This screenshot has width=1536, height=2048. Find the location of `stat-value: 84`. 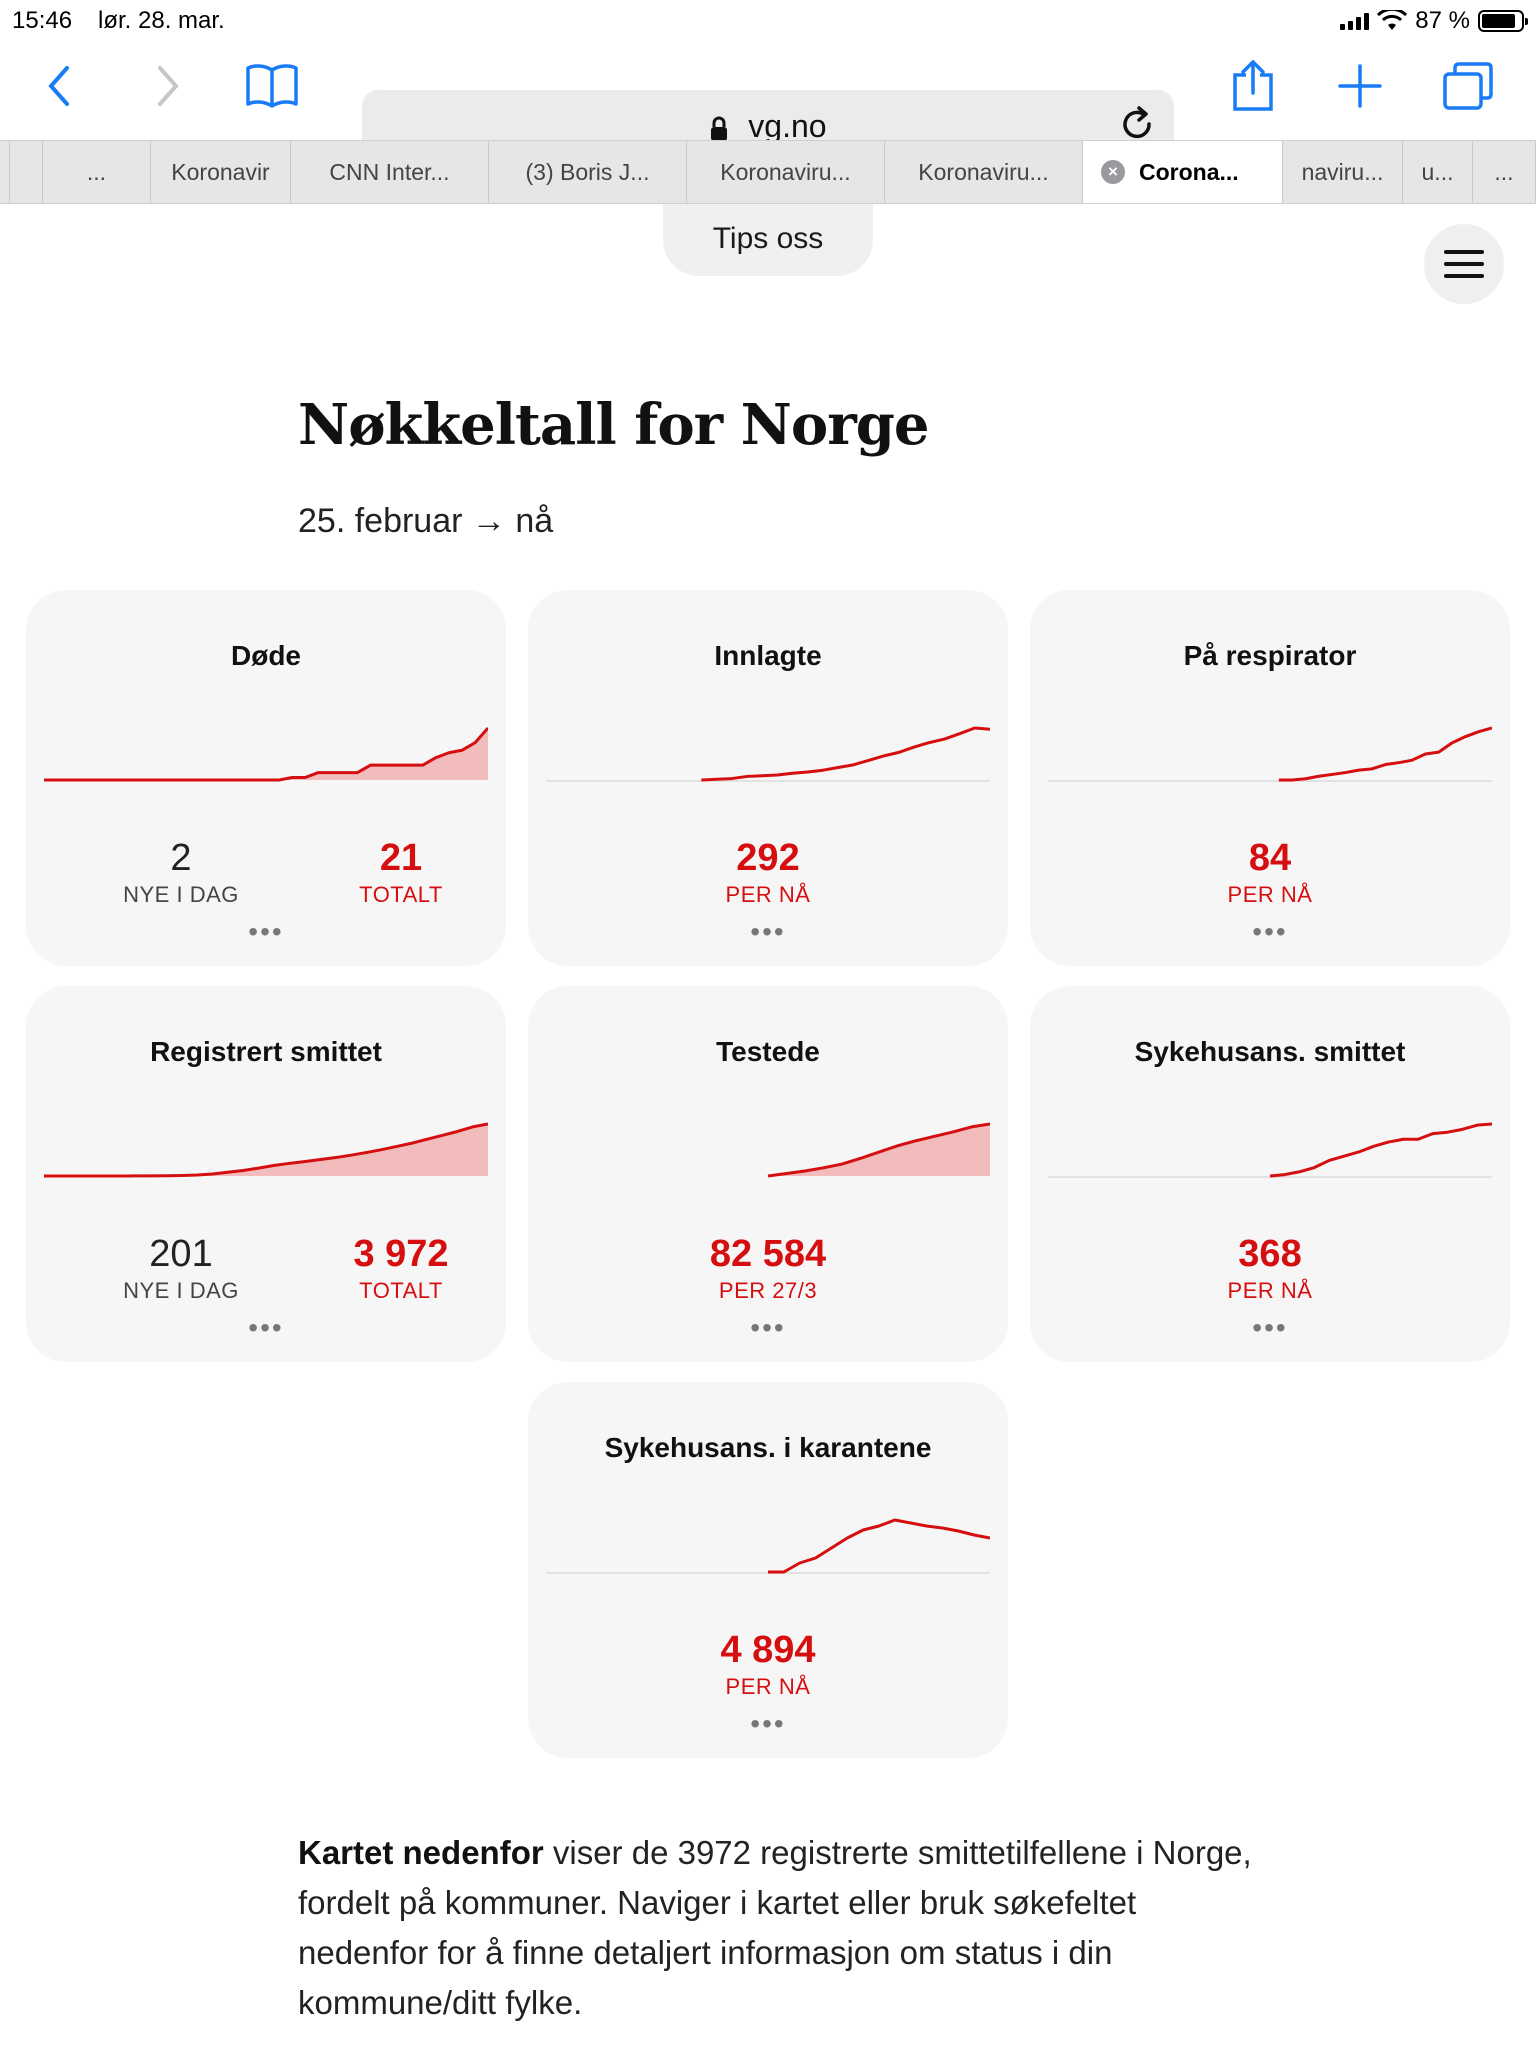

stat-value: 84 is located at coordinates (1270, 858).